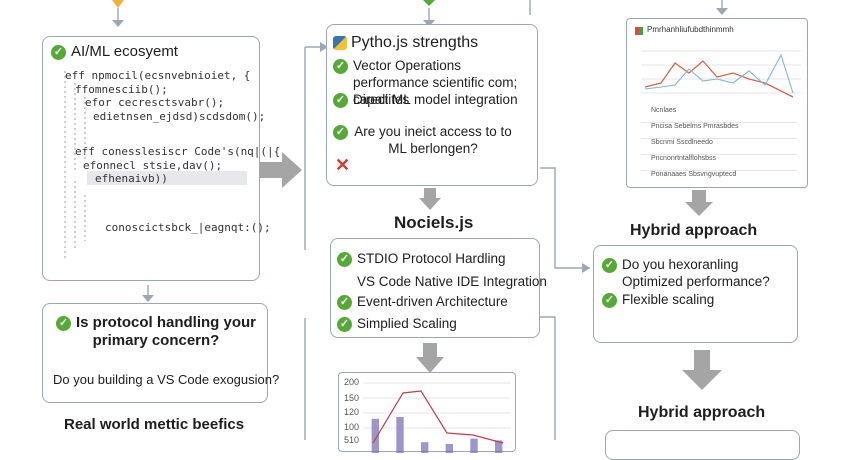  What do you see at coordinates (721, 74) in the screenshot?
I see `line-chart-plot` at bounding box center [721, 74].